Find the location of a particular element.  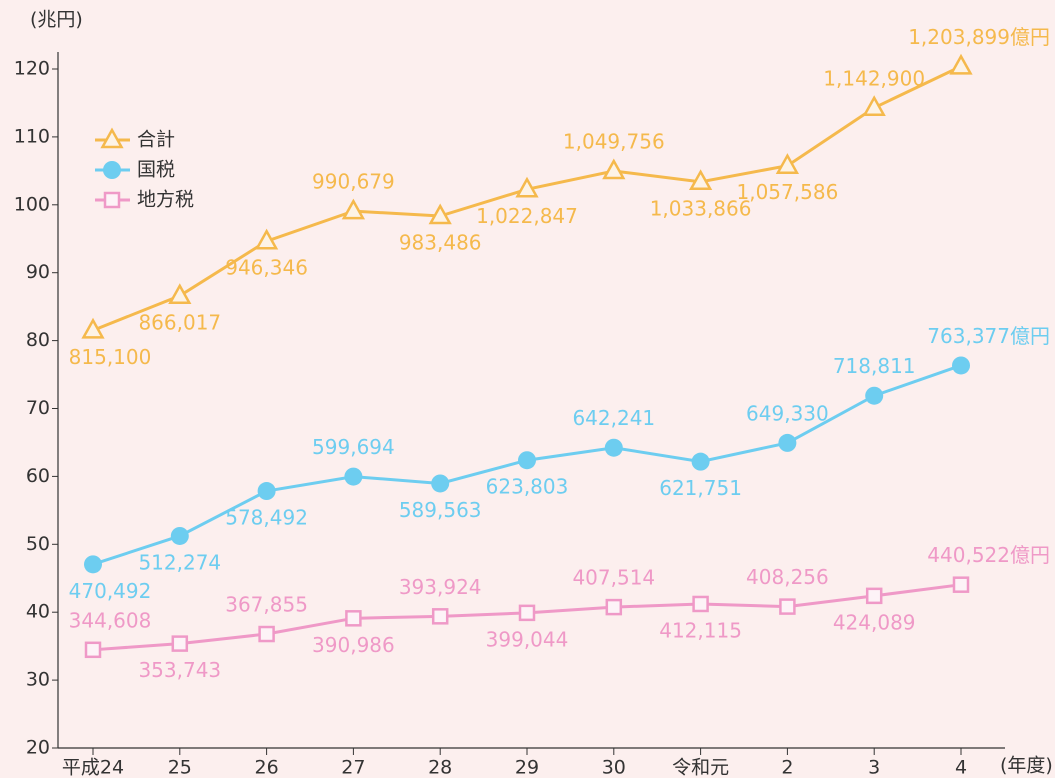

x-tick-label: 令和元 is located at coordinates (700, 767).